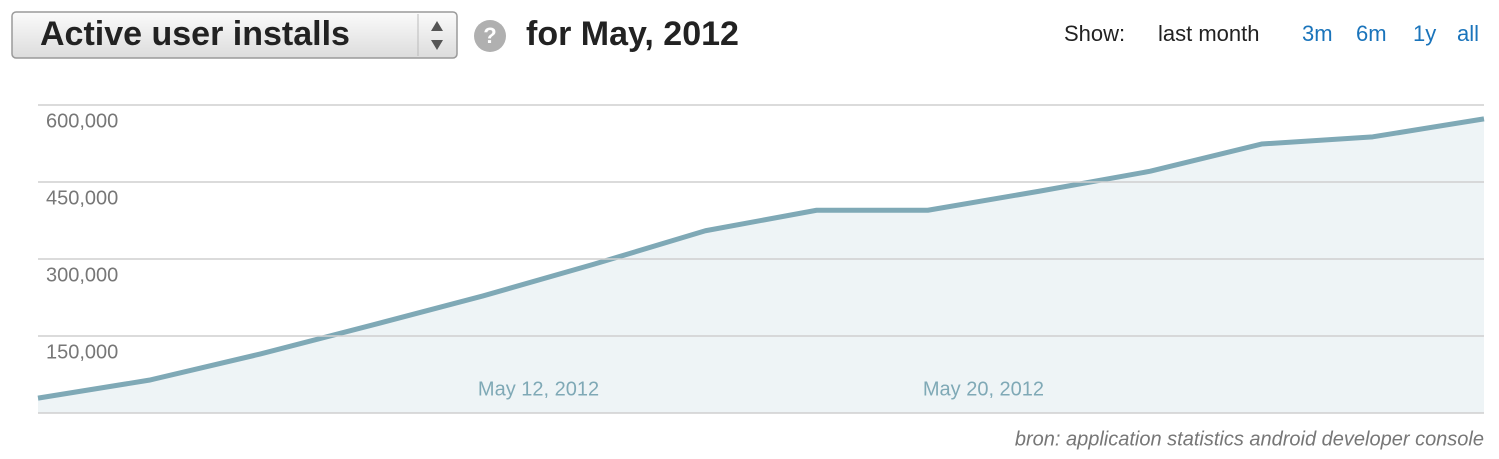 The image size is (1499, 459). What do you see at coordinates (82, 198) in the screenshot?
I see `y-tick-label: 450,000` at bounding box center [82, 198].